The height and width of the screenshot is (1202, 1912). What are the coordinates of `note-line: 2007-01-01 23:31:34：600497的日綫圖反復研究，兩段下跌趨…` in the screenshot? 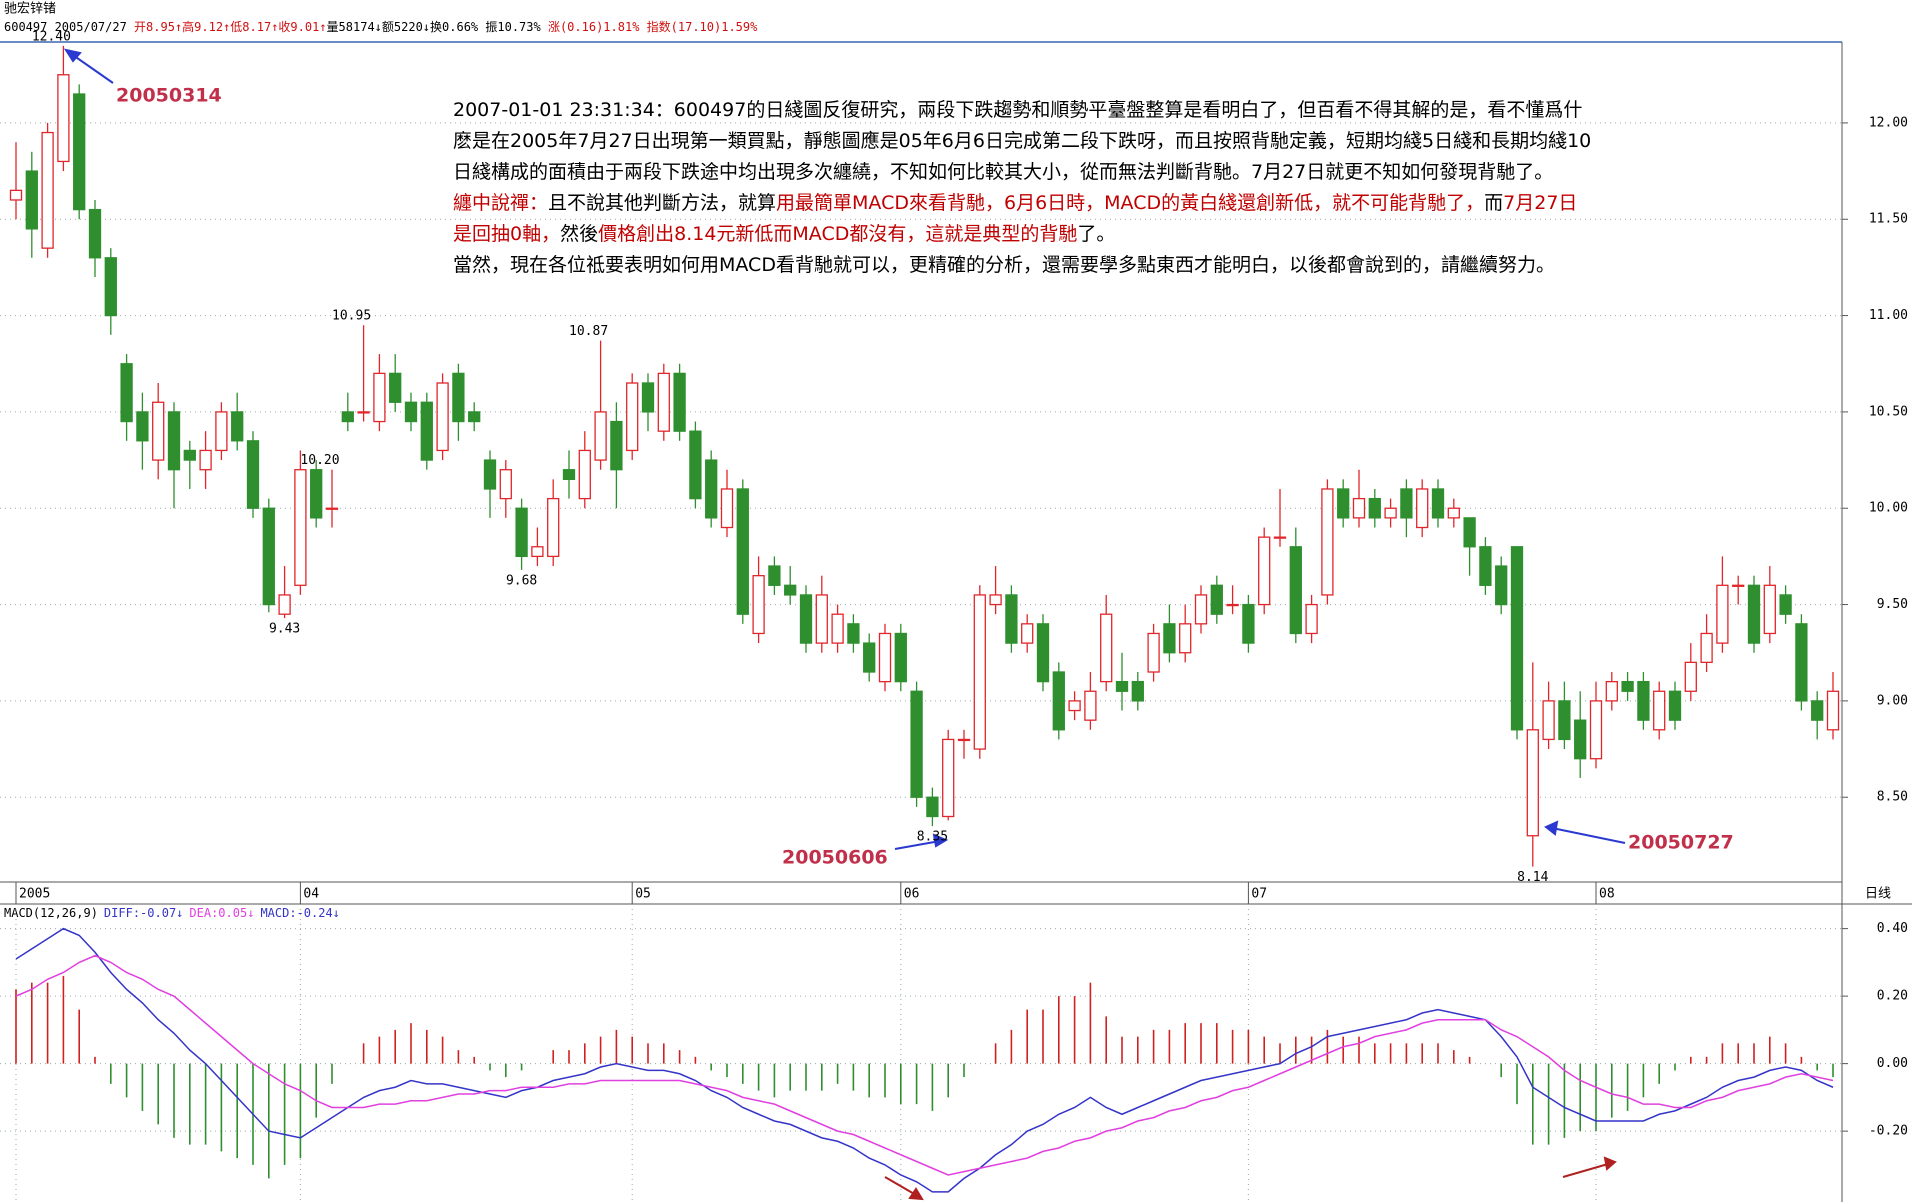 It's located at (1017, 110).